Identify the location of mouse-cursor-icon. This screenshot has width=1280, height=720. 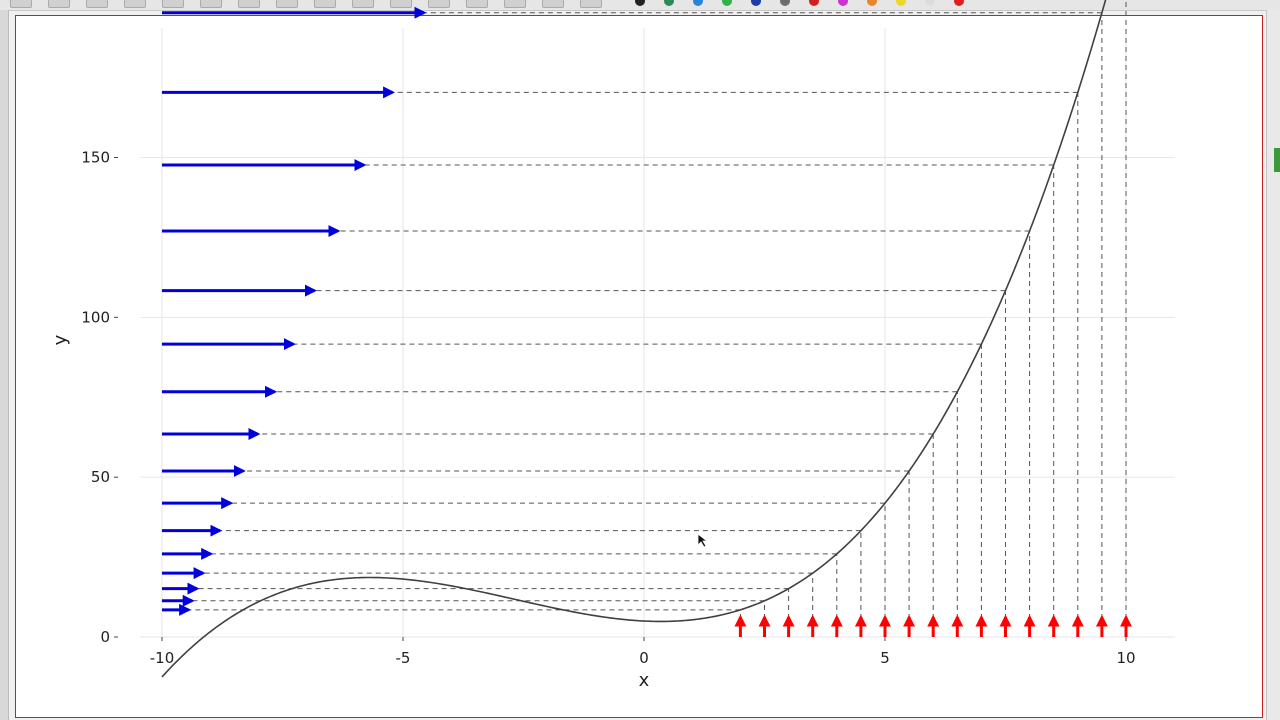
(703, 540).